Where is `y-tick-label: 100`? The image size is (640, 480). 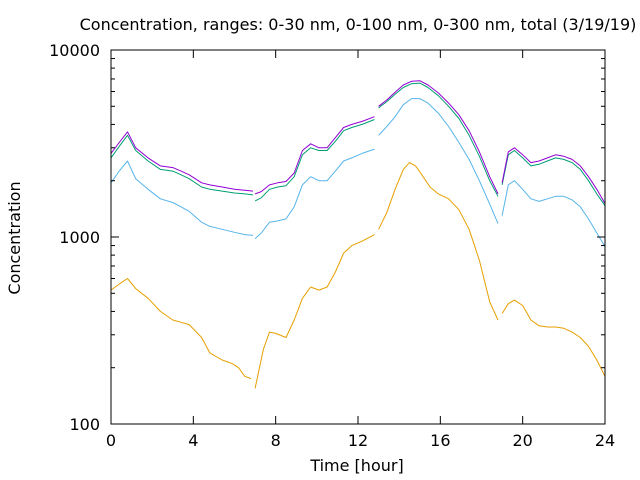
y-tick-label: 100 is located at coordinates (84, 424).